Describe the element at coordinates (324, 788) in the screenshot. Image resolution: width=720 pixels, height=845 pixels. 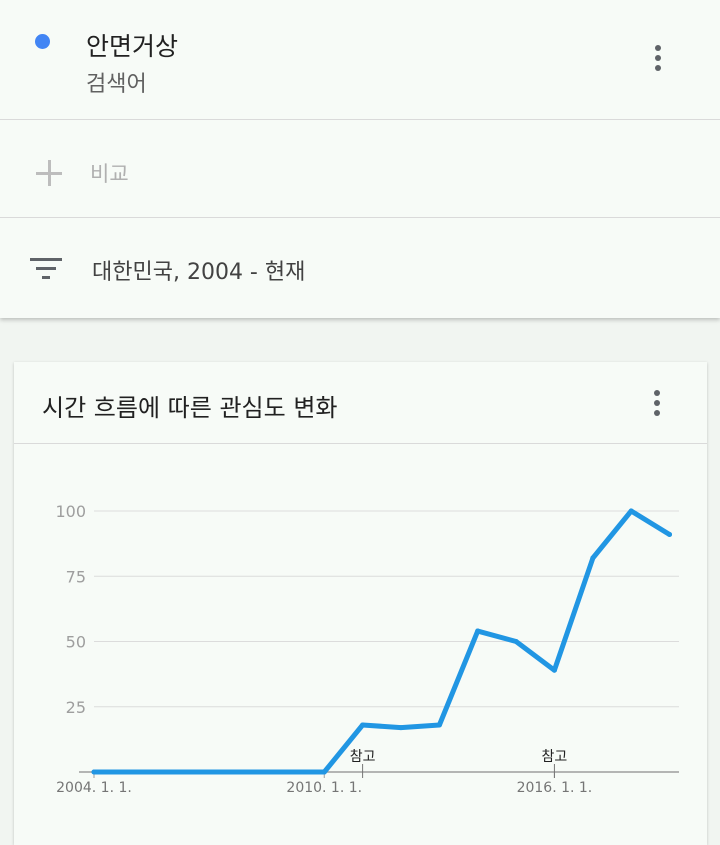
I see `x-tick-label: 2010. 1. 1.` at that location.